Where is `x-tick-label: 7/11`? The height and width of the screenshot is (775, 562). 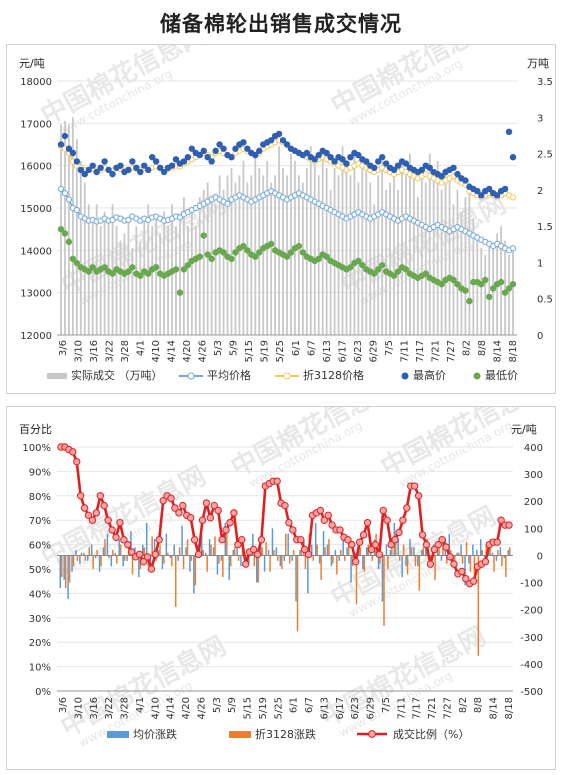
x-tick-label: 7/11 is located at coordinates (401, 708).